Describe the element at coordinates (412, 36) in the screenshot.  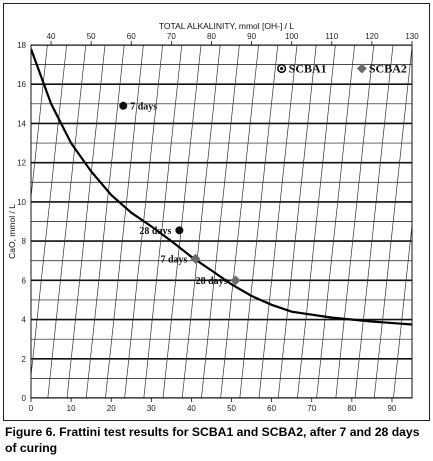
I see `top-tick-label: 130` at that location.